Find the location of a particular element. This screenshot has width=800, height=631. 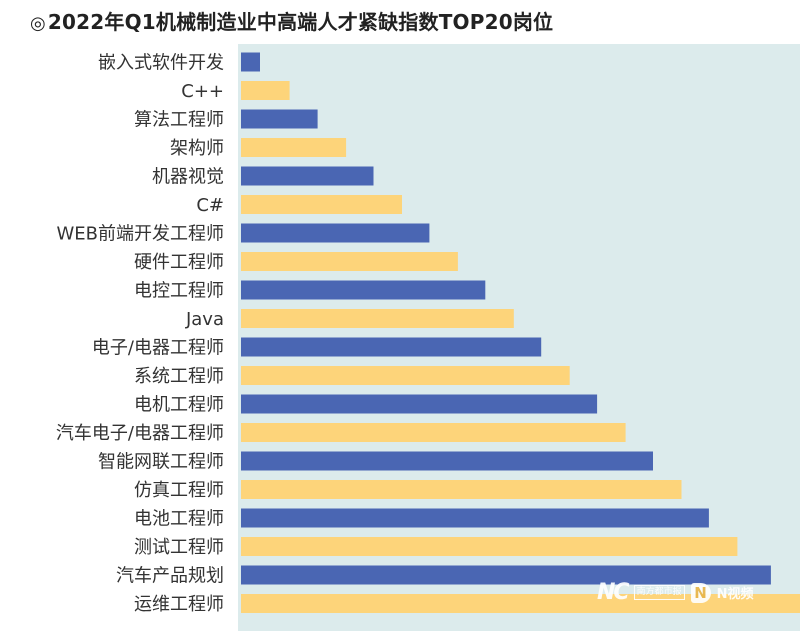

category-label-13: 电机工程师 is located at coordinates (179, 405).